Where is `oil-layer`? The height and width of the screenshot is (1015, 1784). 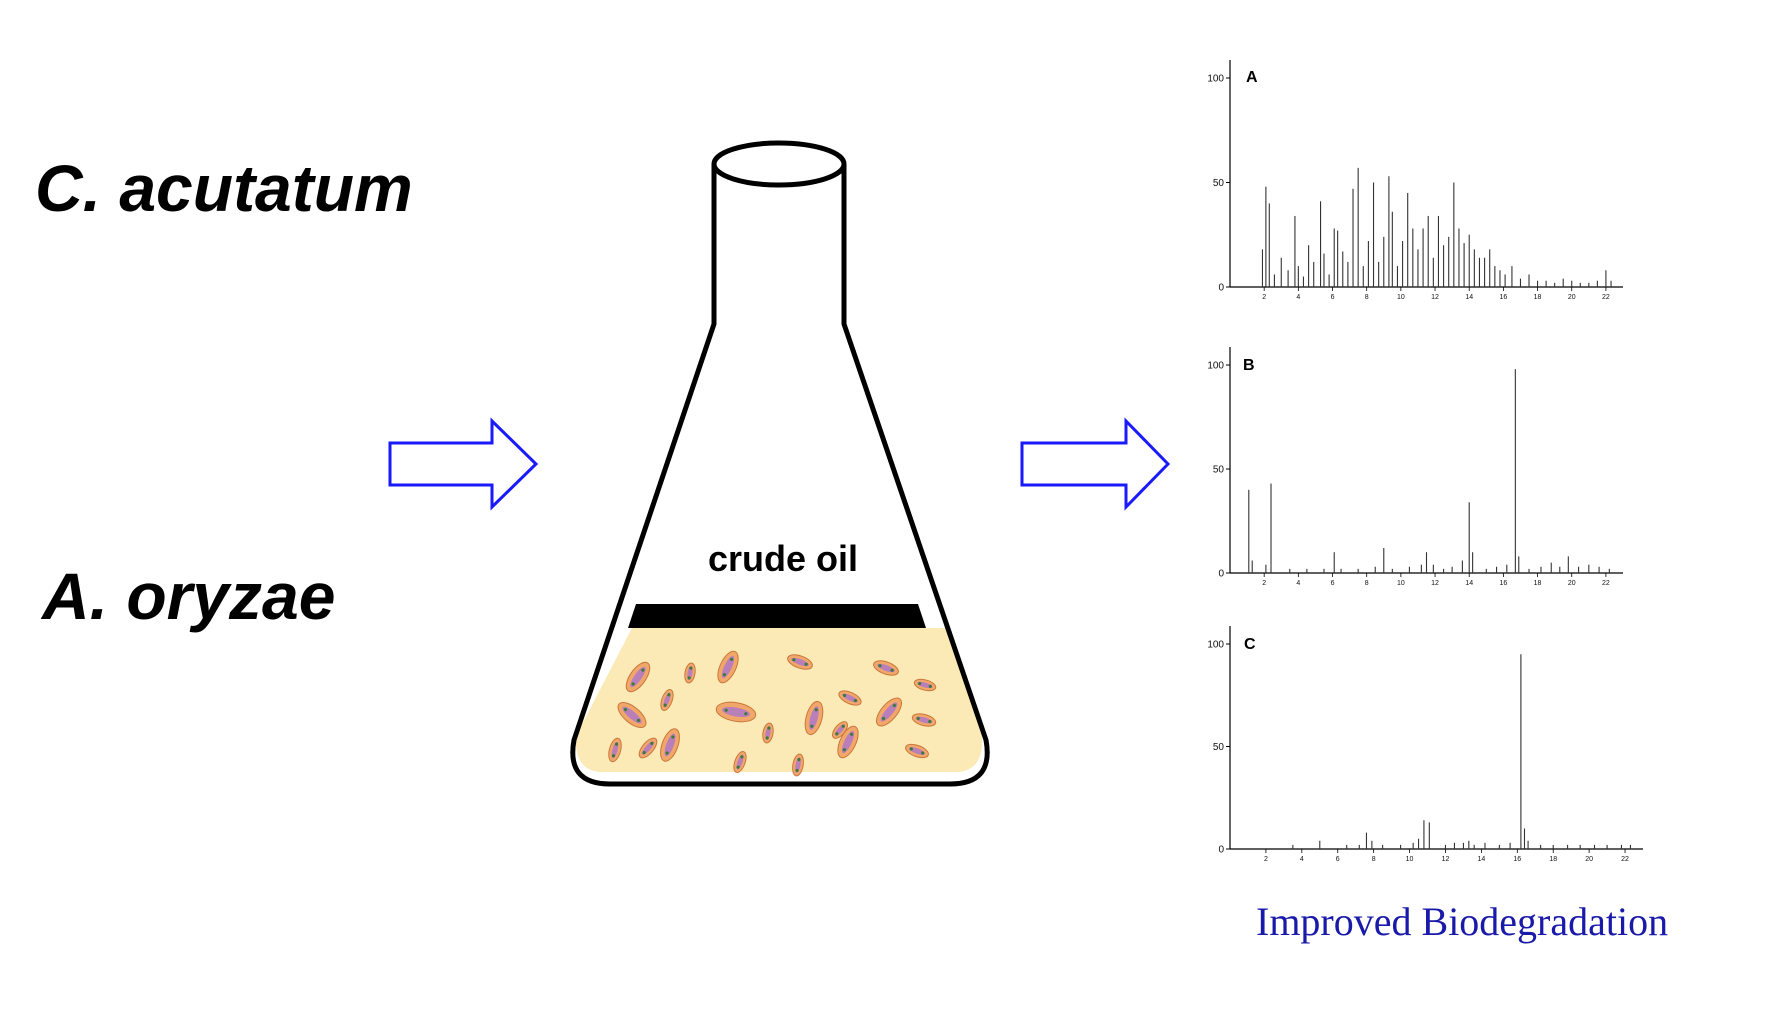 oil-layer is located at coordinates (777, 616).